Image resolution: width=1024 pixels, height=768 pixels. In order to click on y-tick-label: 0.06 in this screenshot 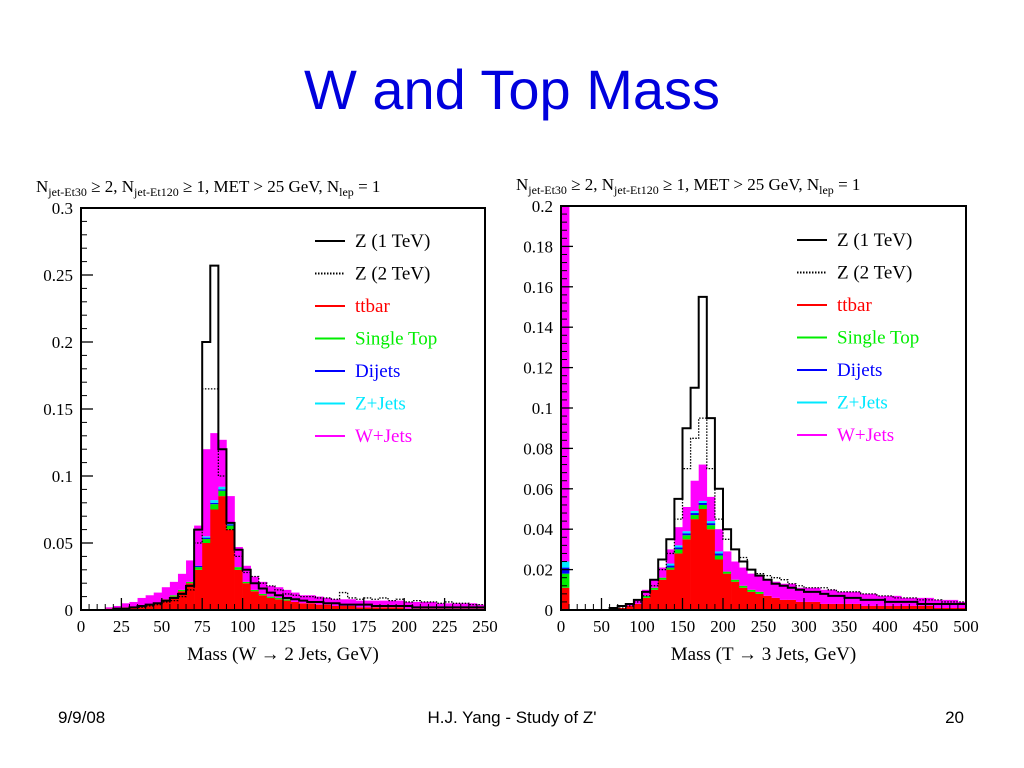, I will do `click(538, 489)`.